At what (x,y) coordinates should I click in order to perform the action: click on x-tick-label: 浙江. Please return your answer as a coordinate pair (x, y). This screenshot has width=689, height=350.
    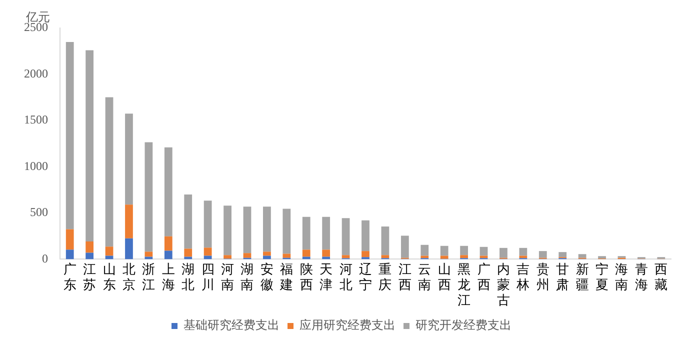
    Looking at the image, I should click on (149, 277).